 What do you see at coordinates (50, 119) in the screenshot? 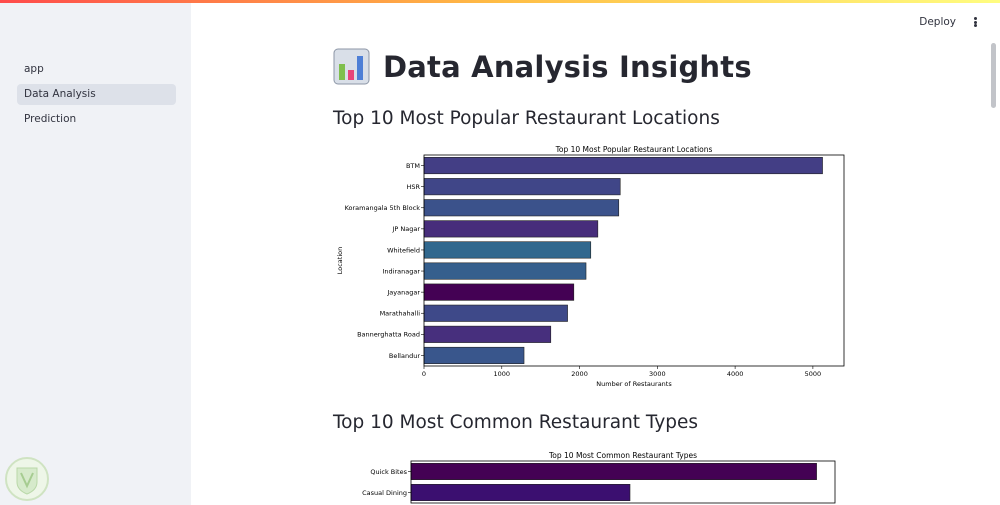
I see `sidebar-item-prediction: Prediction` at bounding box center [50, 119].